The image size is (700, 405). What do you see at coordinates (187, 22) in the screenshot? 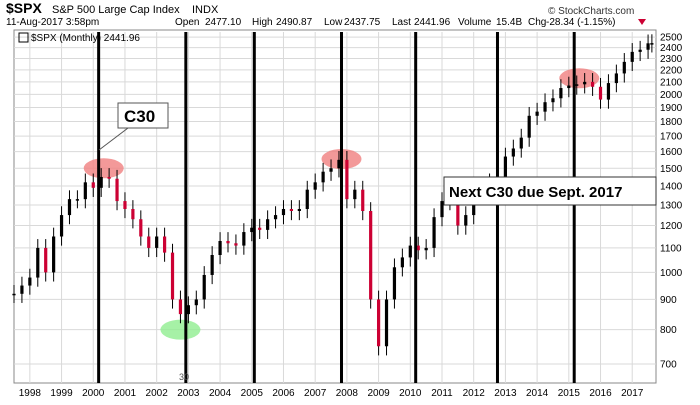
I see `open-label: Open` at bounding box center [187, 22].